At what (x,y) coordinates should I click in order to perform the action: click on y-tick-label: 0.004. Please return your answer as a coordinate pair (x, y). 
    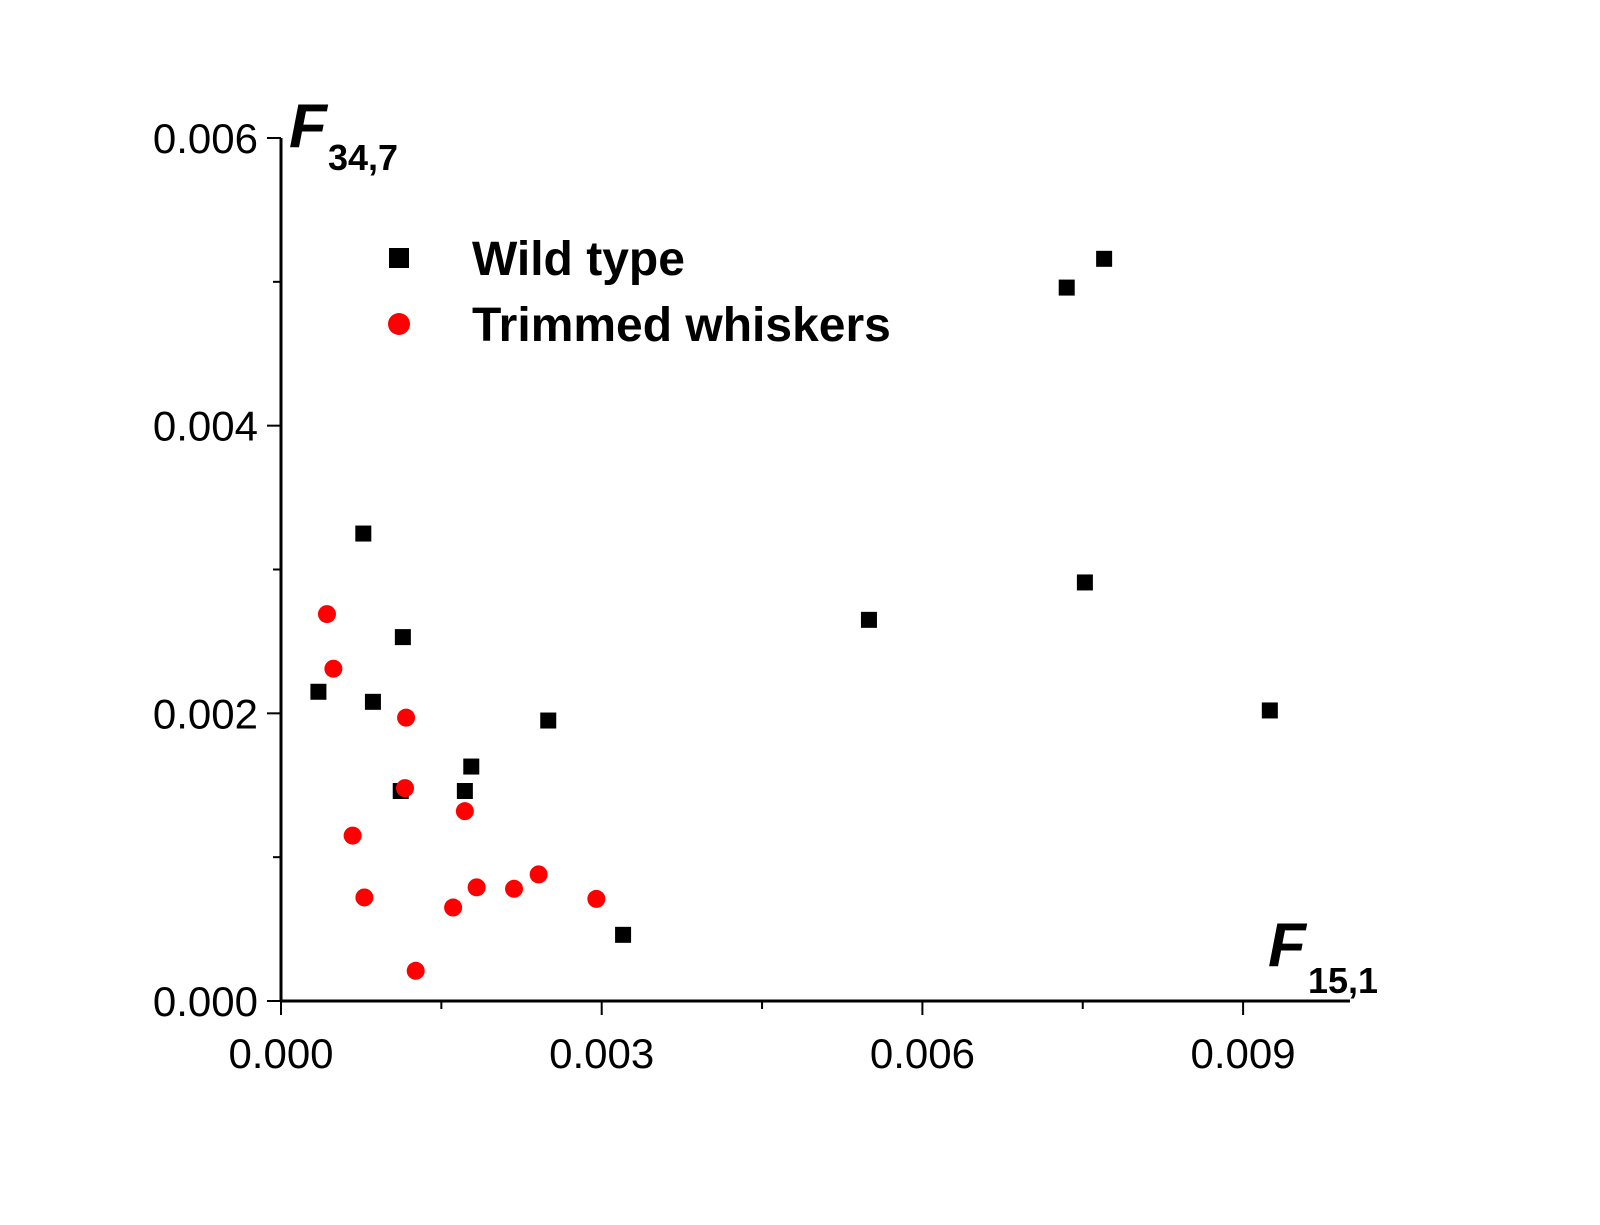
    Looking at the image, I should click on (205, 426).